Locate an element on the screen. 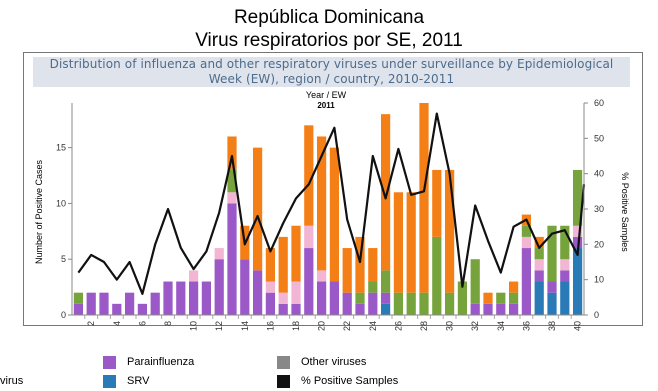 The height and width of the screenshot is (391, 658). chart-title-line1: República Dominicana is located at coordinates (329, 17).